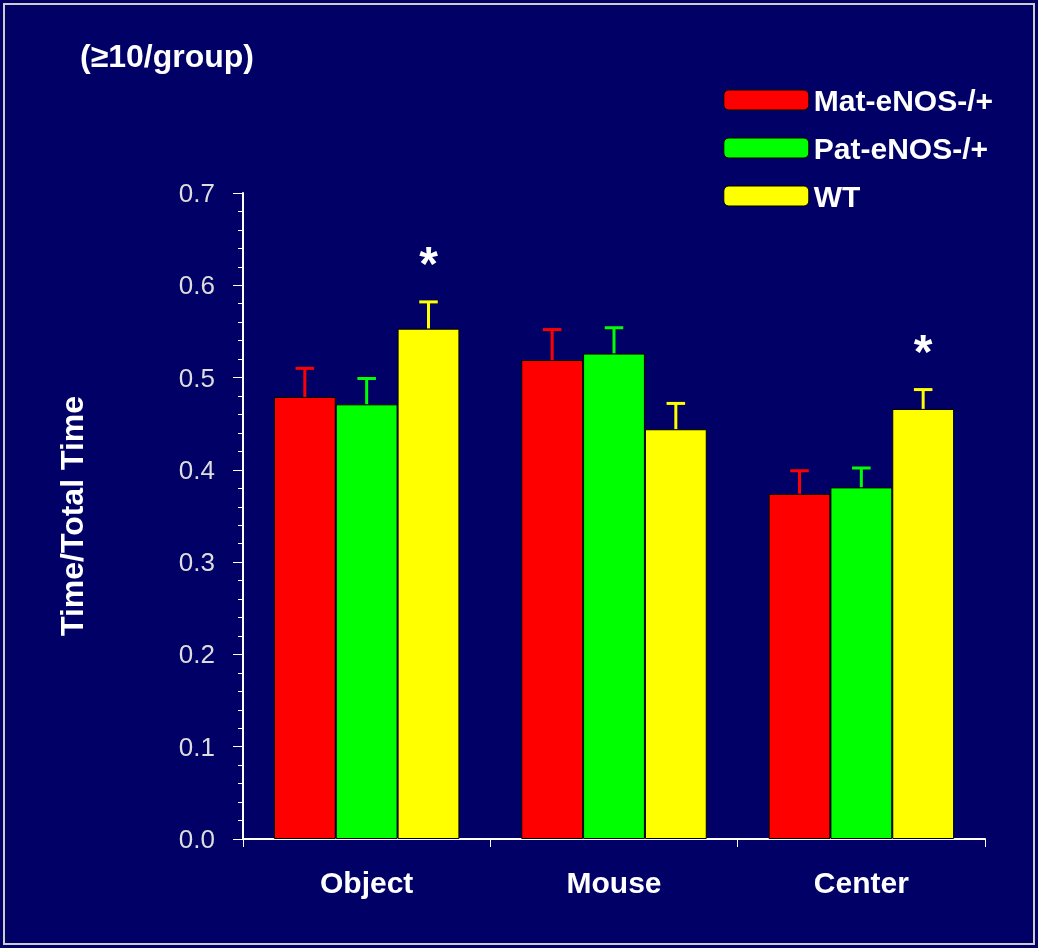 Image resolution: width=1038 pixels, height=948 pixels. I want to click on y-tick-label: 0.2, so click(196, 654).